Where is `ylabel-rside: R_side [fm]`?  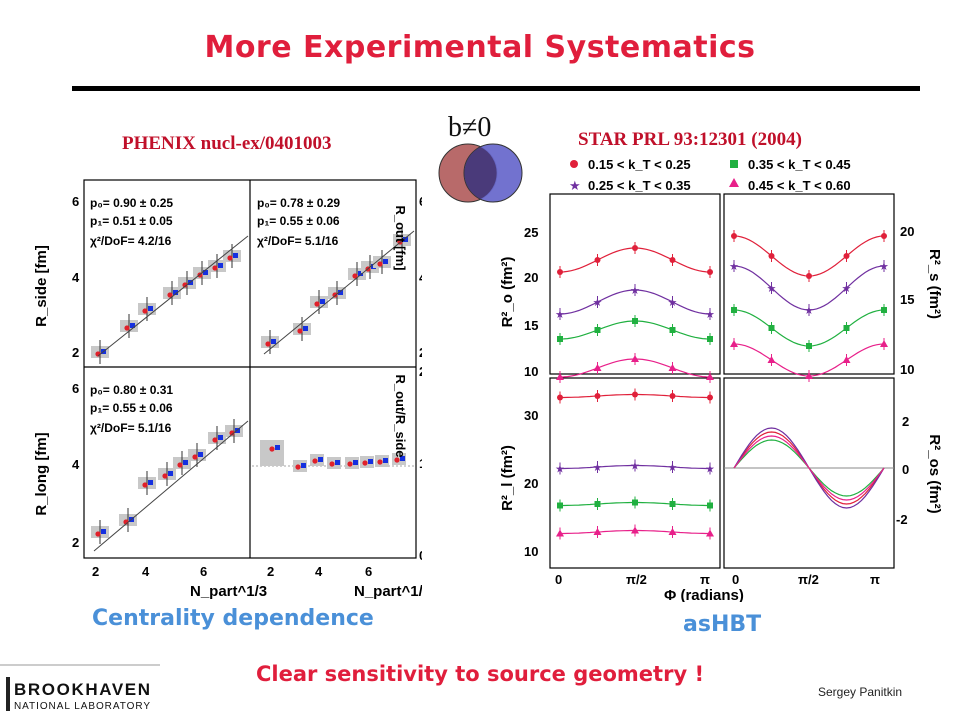
ylabel-rside: R_side [fm] is located at coordinates (41, 286).